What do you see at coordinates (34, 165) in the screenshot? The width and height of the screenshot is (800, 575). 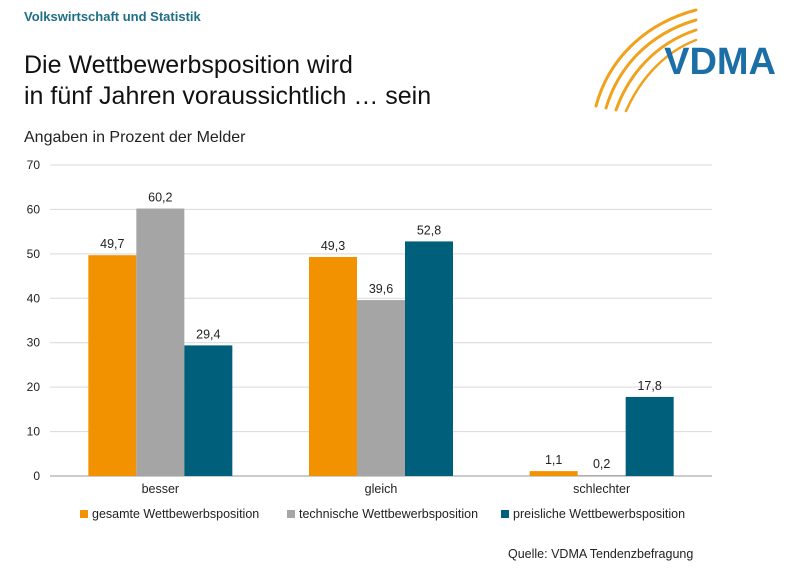 I see `y-tick-label: 70` at bounding box center [34, 165].